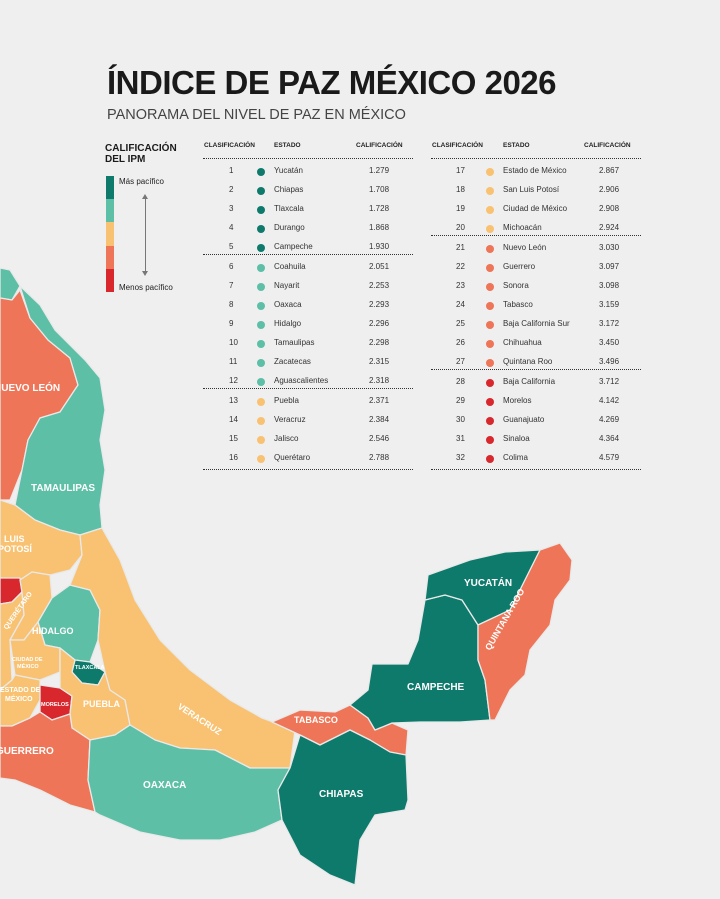 This screenshot has height=899, width=720. What do you see at coordinates (536, 206) in the screenshot?
I see `table-row: 19 Ciudad de México 2.908` at bounding box center [536, 206].